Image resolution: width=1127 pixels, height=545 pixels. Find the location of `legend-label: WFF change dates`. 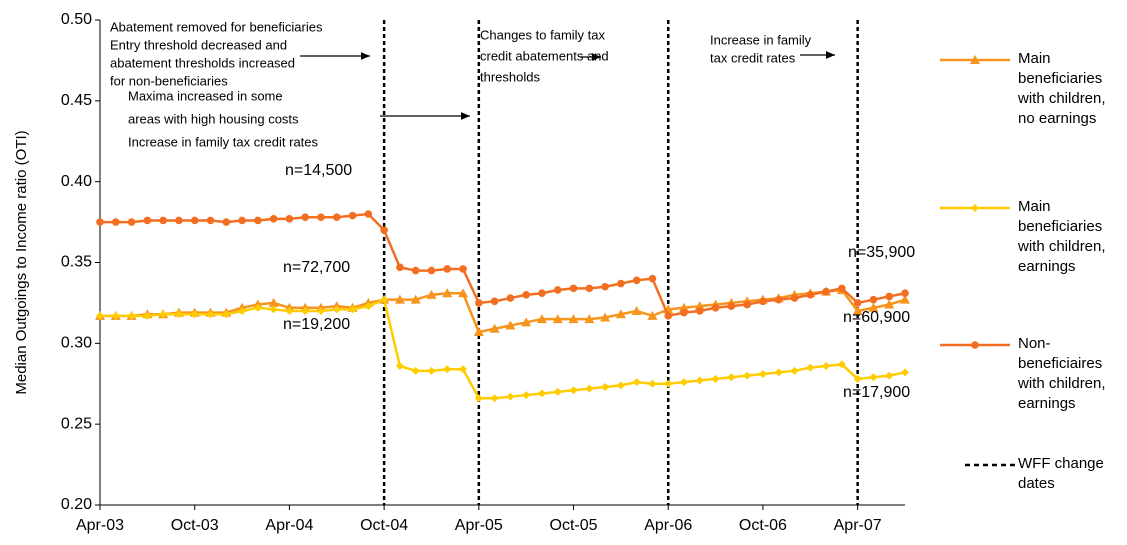

legend-label: WFF change dates is located at coordinates (1061, 473).